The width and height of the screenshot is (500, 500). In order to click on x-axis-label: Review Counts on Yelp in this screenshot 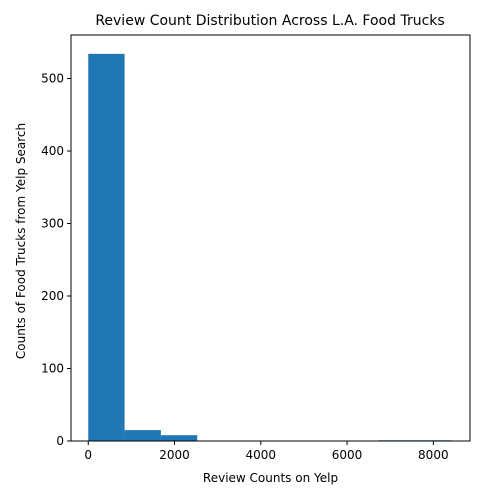, I will do `click(270, 478)`.